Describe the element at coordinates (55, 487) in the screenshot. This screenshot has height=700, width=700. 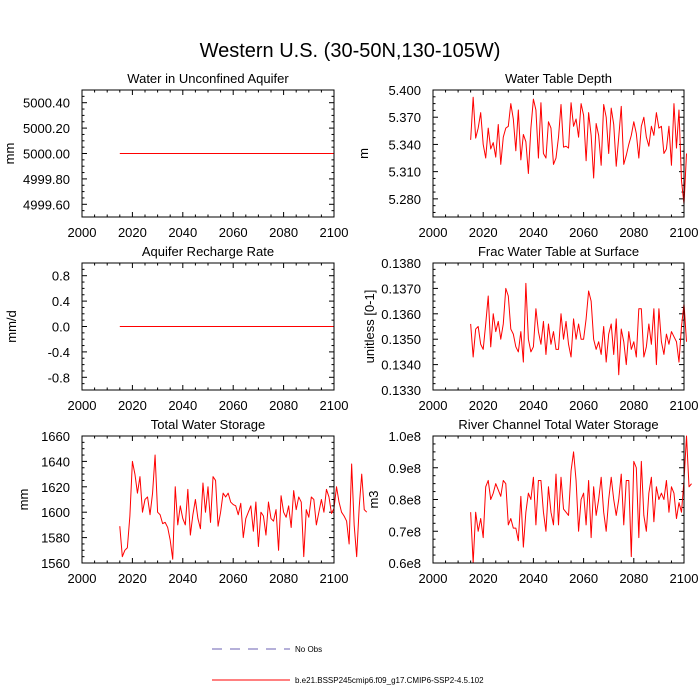
I see `y-tick-label: 1620` at that location.